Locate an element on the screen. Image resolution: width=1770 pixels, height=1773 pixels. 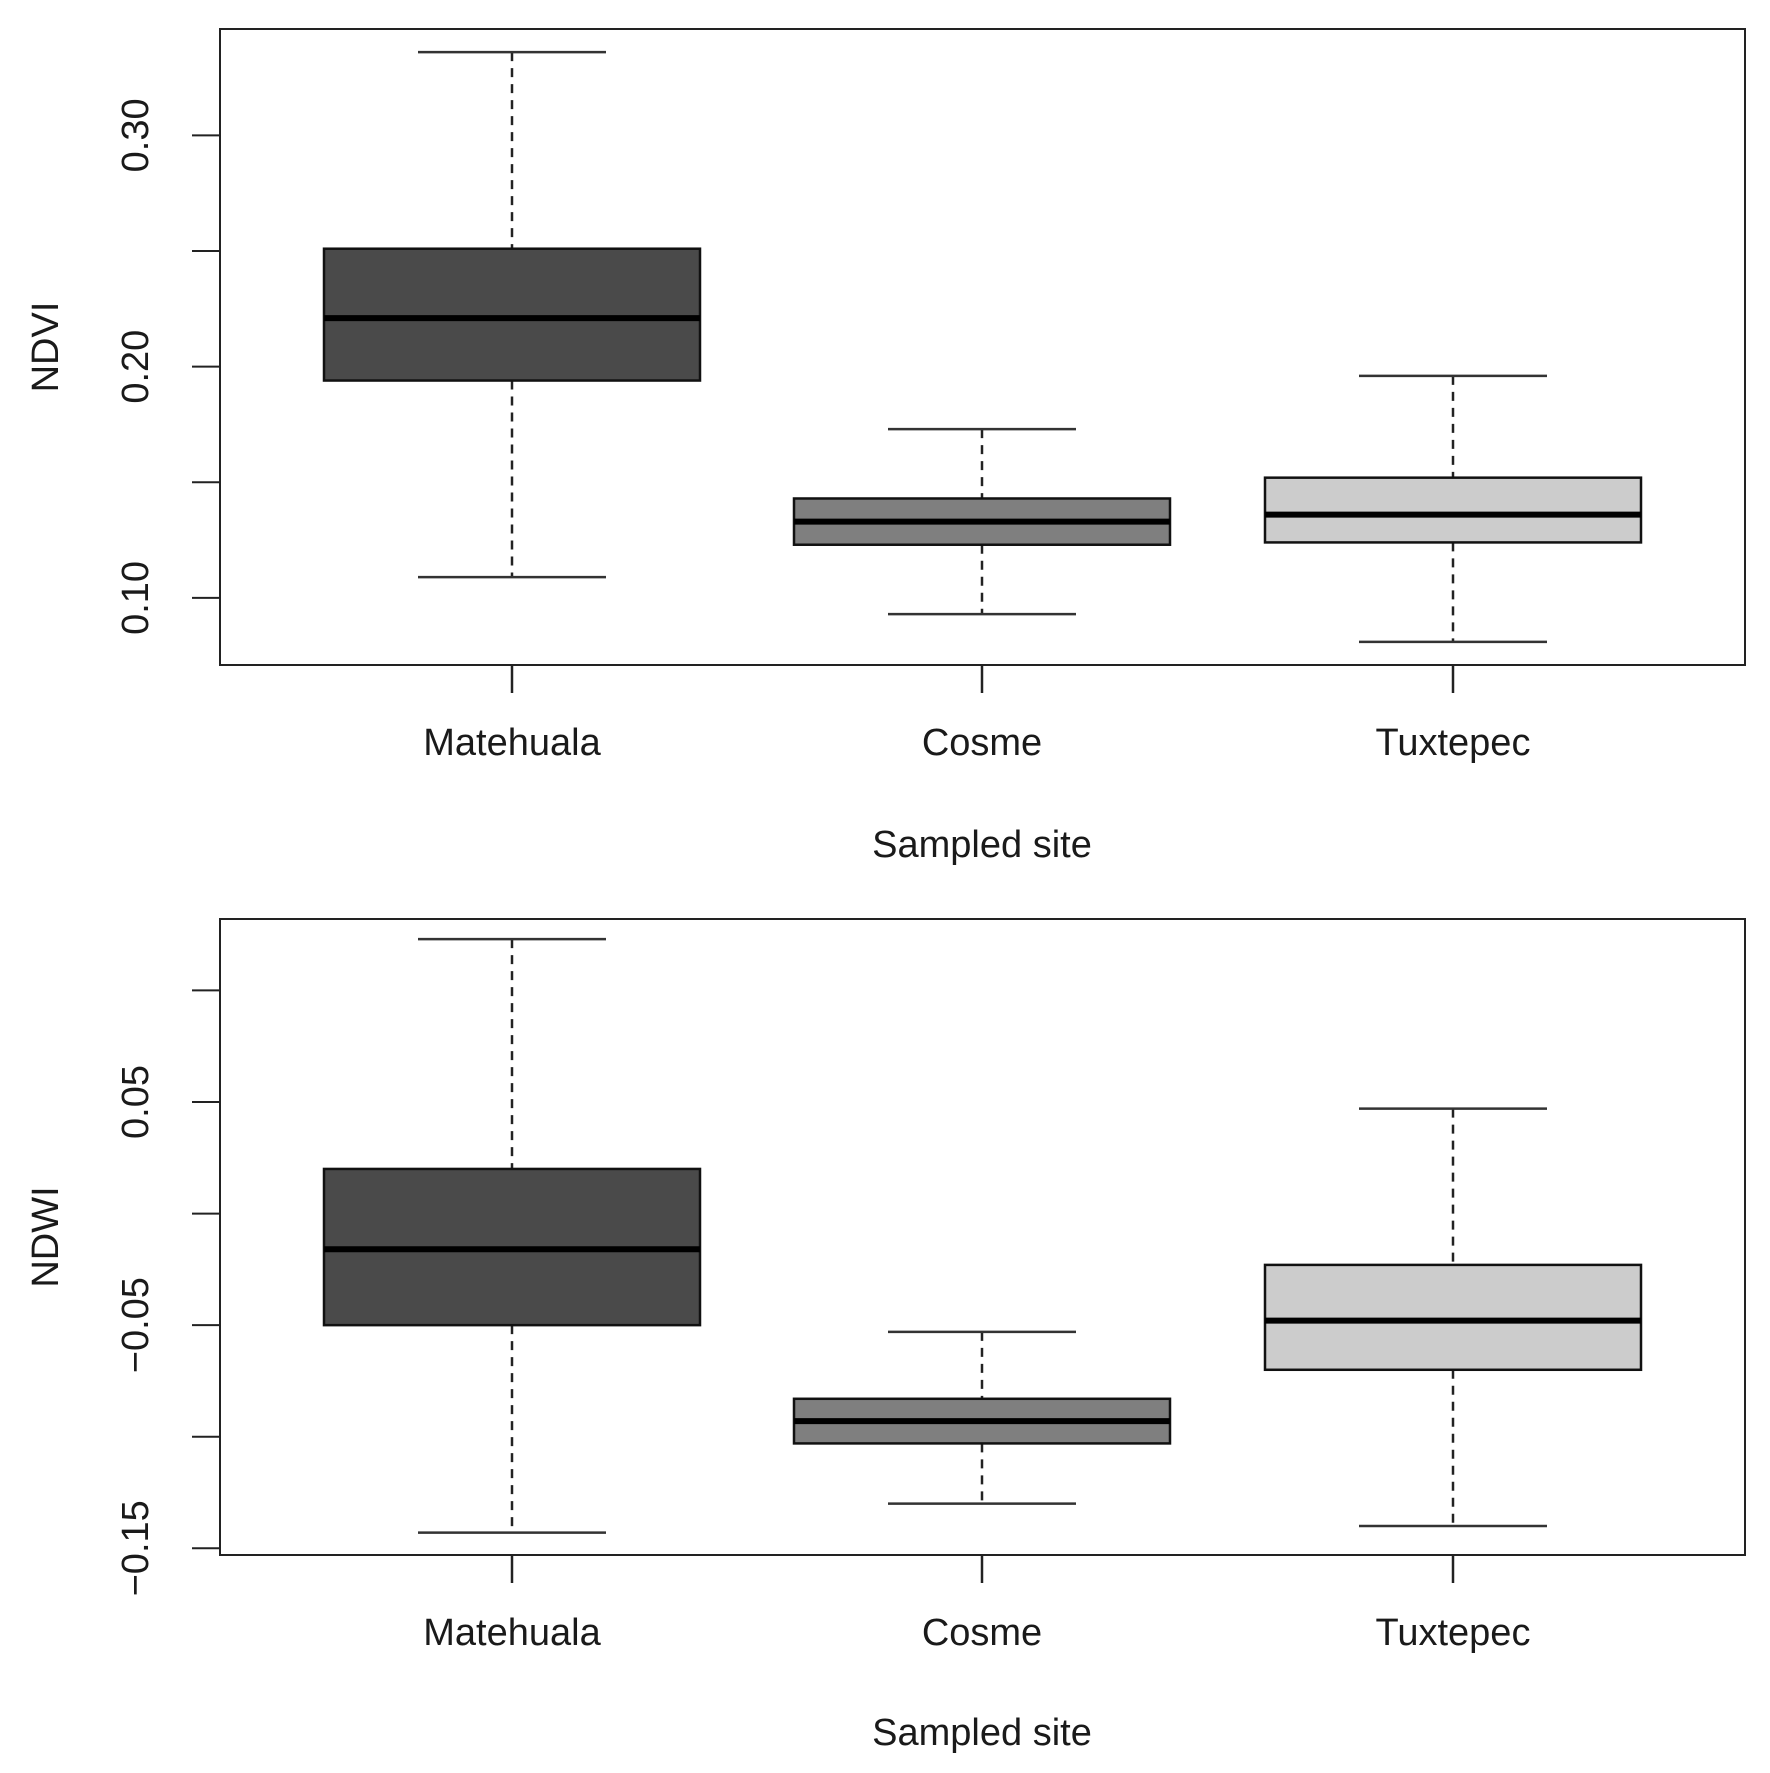
y-tick-label: −0.05 is located at coordinates (136, 1325).